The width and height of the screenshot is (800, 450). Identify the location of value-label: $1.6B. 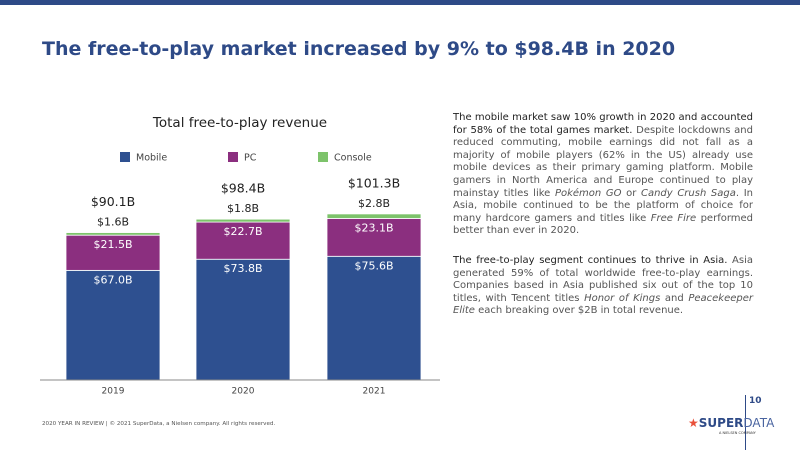
(113, 222).